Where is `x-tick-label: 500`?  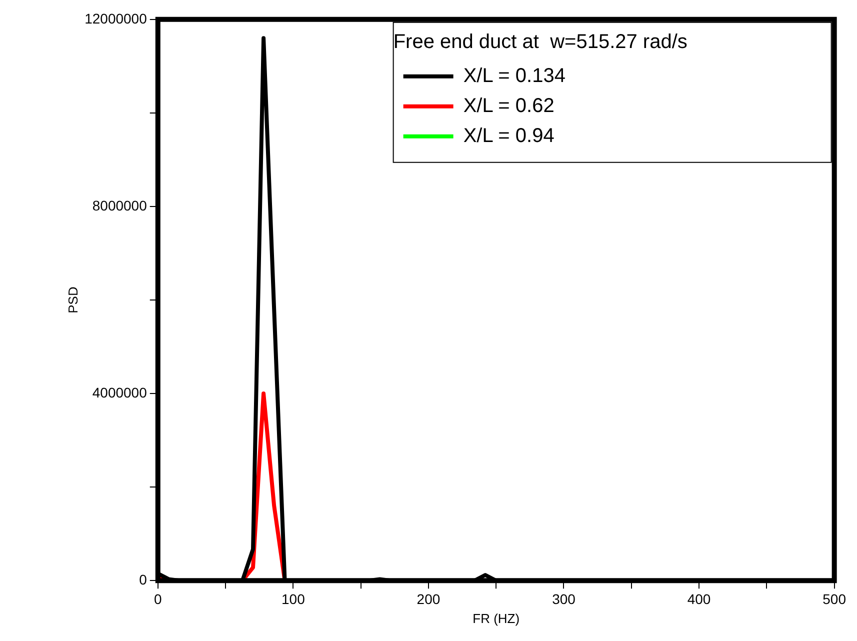 x-tick-label: 500 is located at coordinates (834, 598).